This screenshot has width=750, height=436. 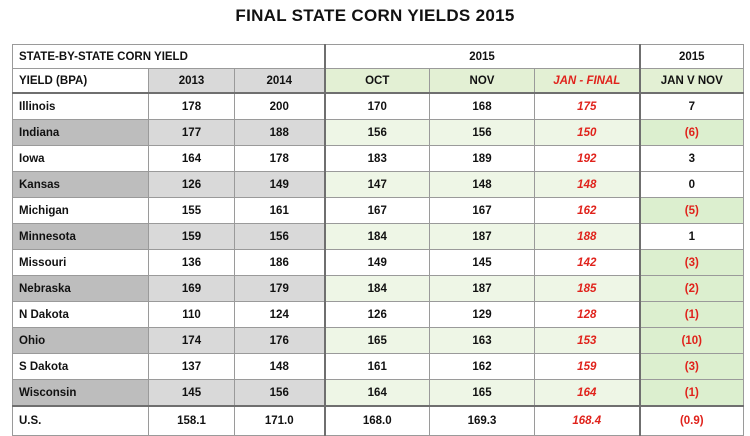 I want to click on state-name-cell: Indiana, so click(x=80, y=132).